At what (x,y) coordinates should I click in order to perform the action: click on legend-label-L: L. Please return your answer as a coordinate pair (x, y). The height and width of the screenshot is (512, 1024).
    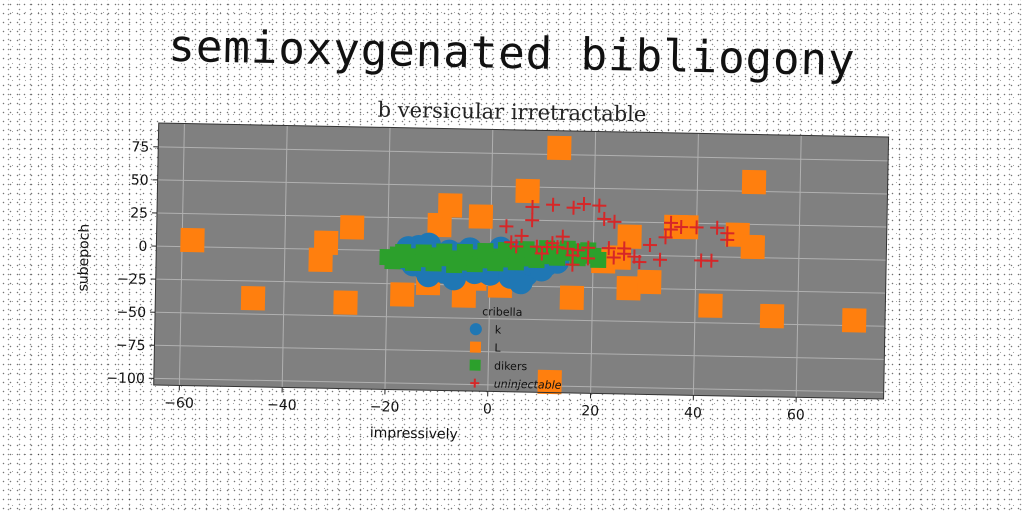
    Looking at the image, I should click on (497, 348).